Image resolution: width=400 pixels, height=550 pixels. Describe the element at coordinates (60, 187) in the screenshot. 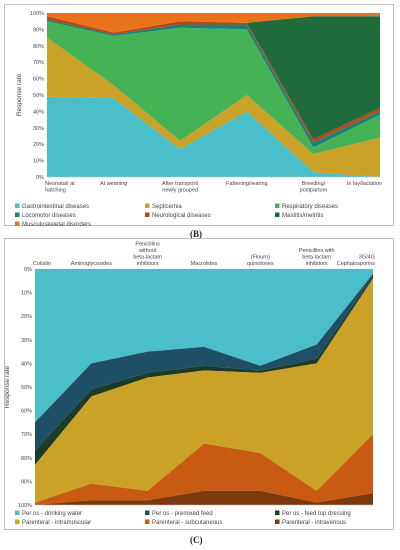

I see `x-tick-label: Neonatal/ at hatching` at that location.